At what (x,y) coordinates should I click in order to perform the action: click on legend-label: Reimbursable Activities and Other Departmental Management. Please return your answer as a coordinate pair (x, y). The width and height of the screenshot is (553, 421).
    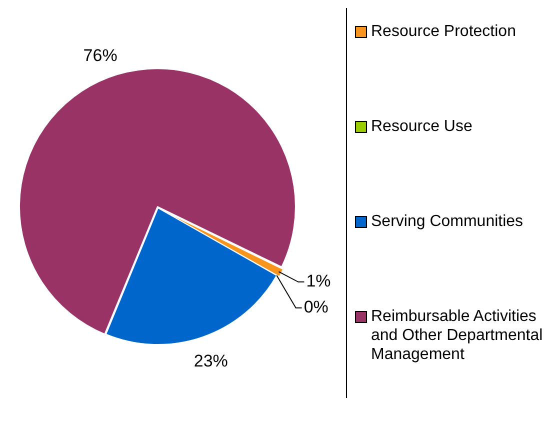
    Looking at the image, I should click on (457, 335).